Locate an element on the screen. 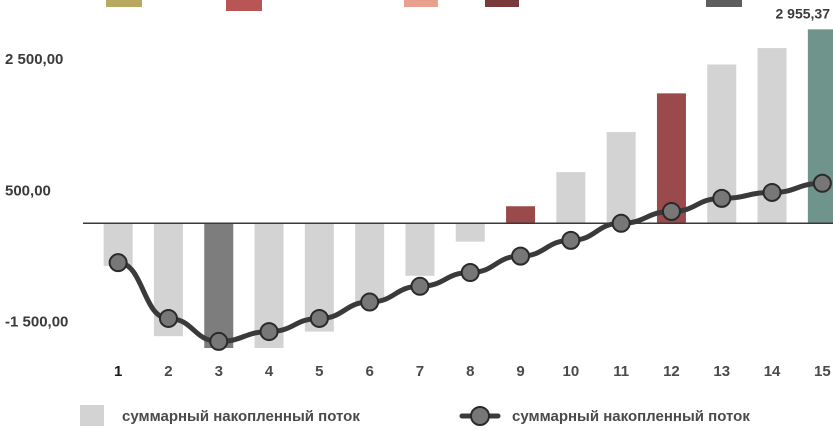 The width and height of the screenshot is (833, 431). legend-bar-swatch is located at coordinates (92, 416).